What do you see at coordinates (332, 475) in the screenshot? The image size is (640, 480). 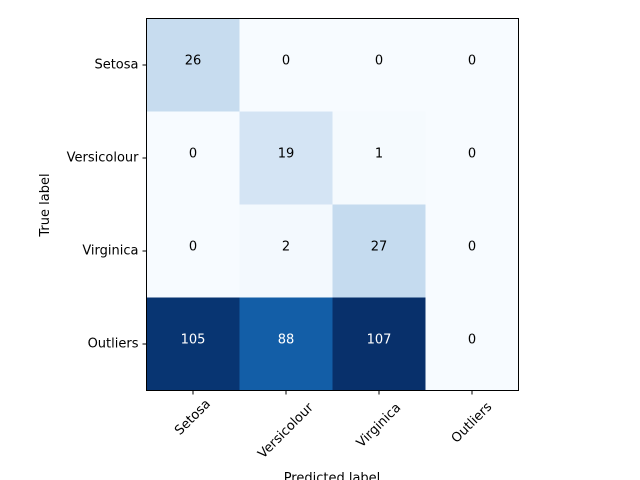 I see `x-axis-label: Predicted label` at bounding box center [332, 475].